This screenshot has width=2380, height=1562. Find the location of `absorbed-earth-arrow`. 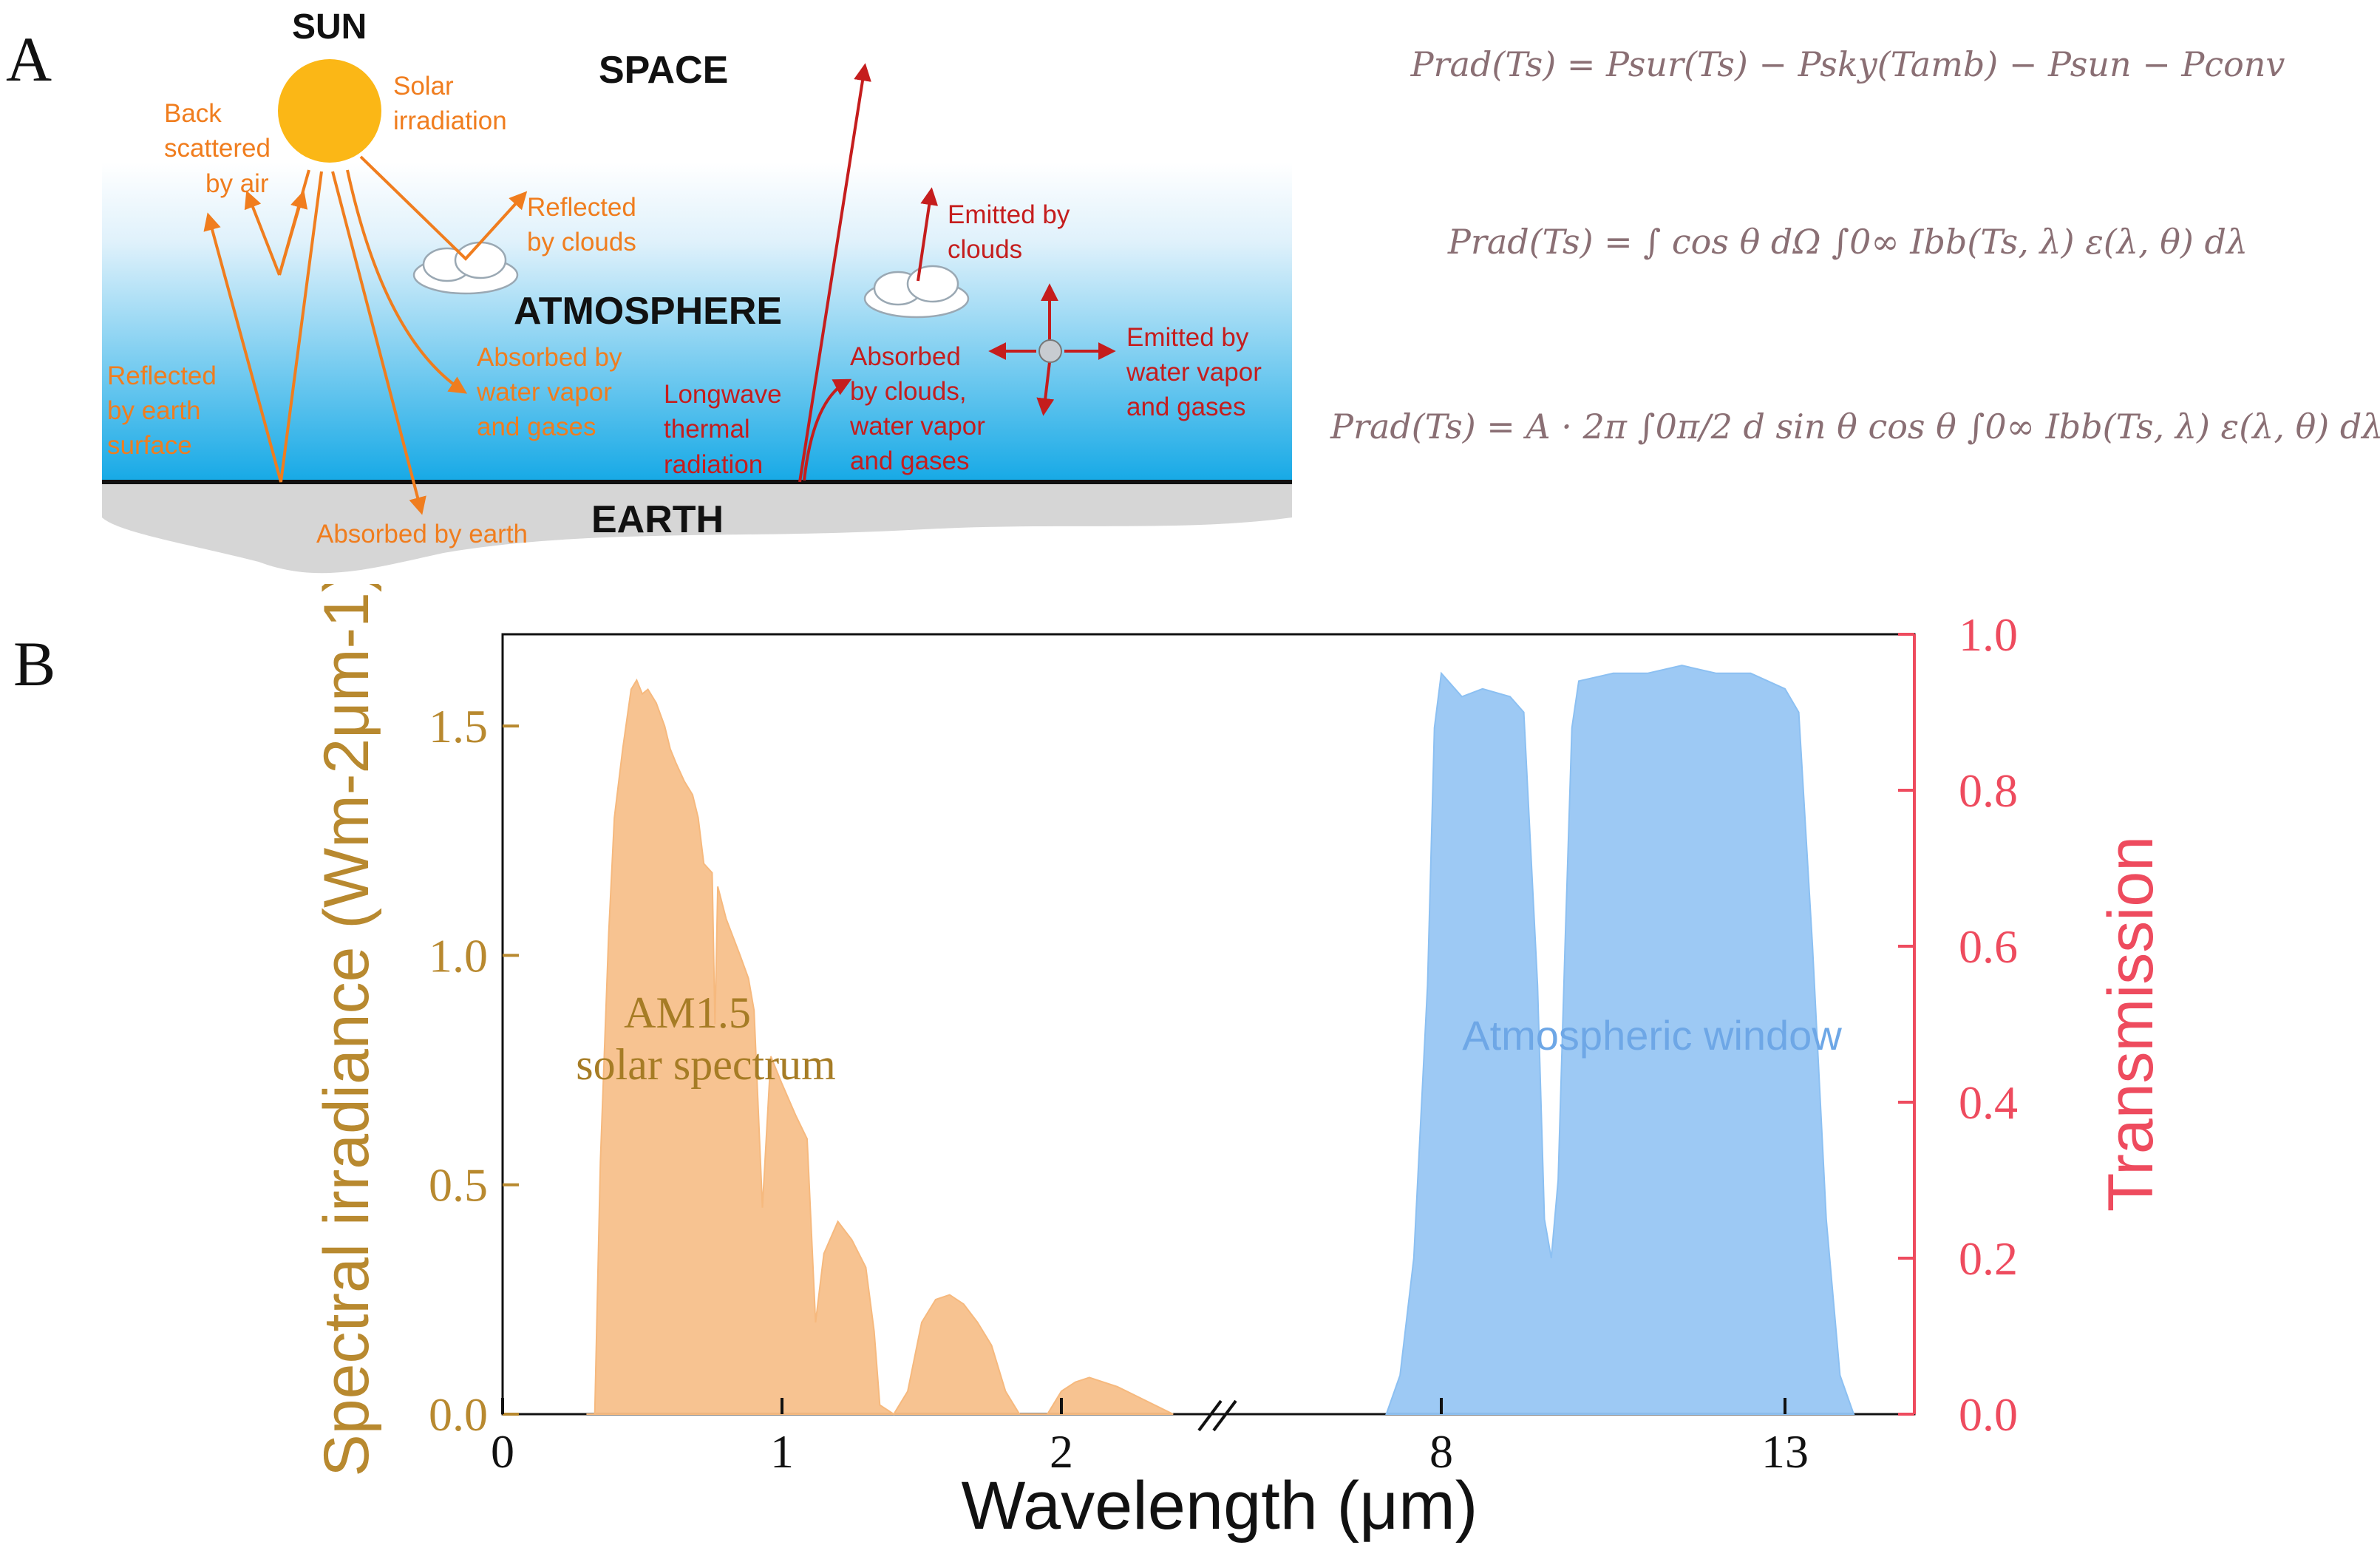

absorbed-earth-arrow is located at coordinates (378, 343).